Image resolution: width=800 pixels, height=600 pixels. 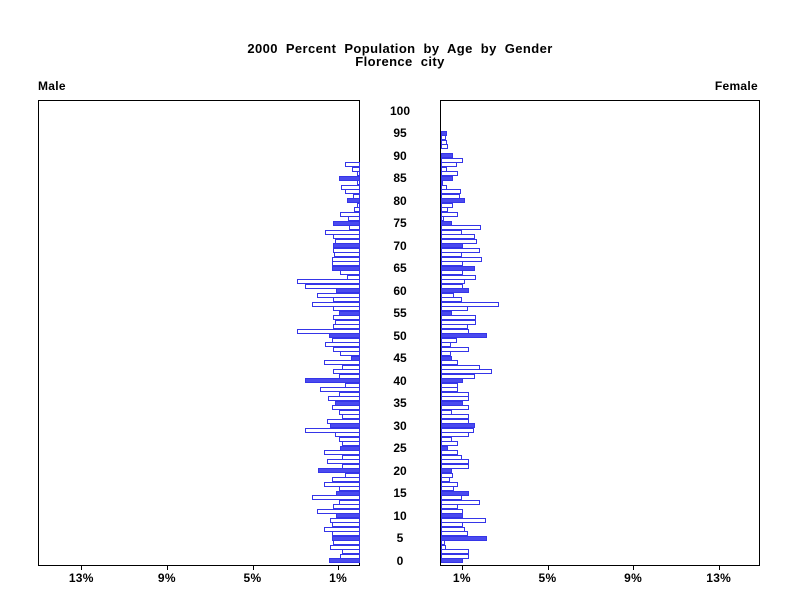 I want to click on chart-subtitle: Florence city, so click(x=400, y=61).